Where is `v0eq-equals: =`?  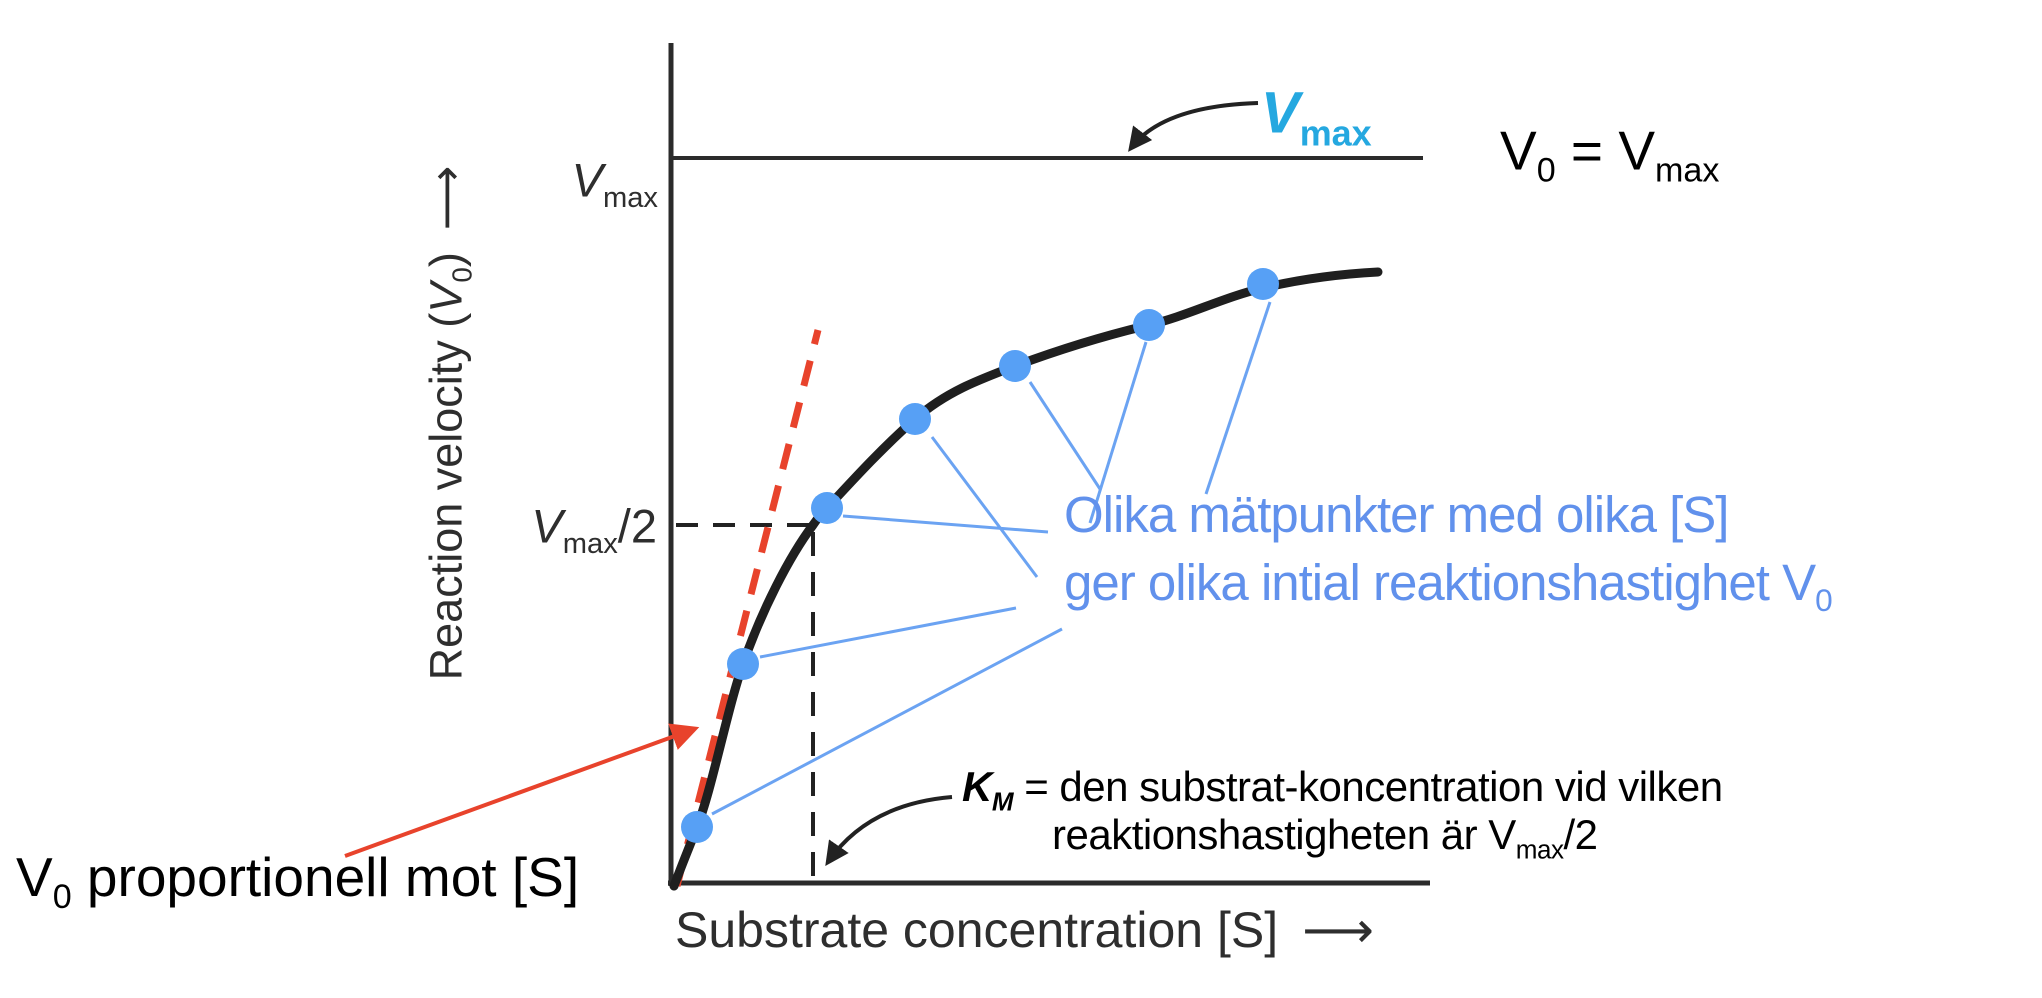 v0eq-equals: = is located at coordinates (1587, 150).